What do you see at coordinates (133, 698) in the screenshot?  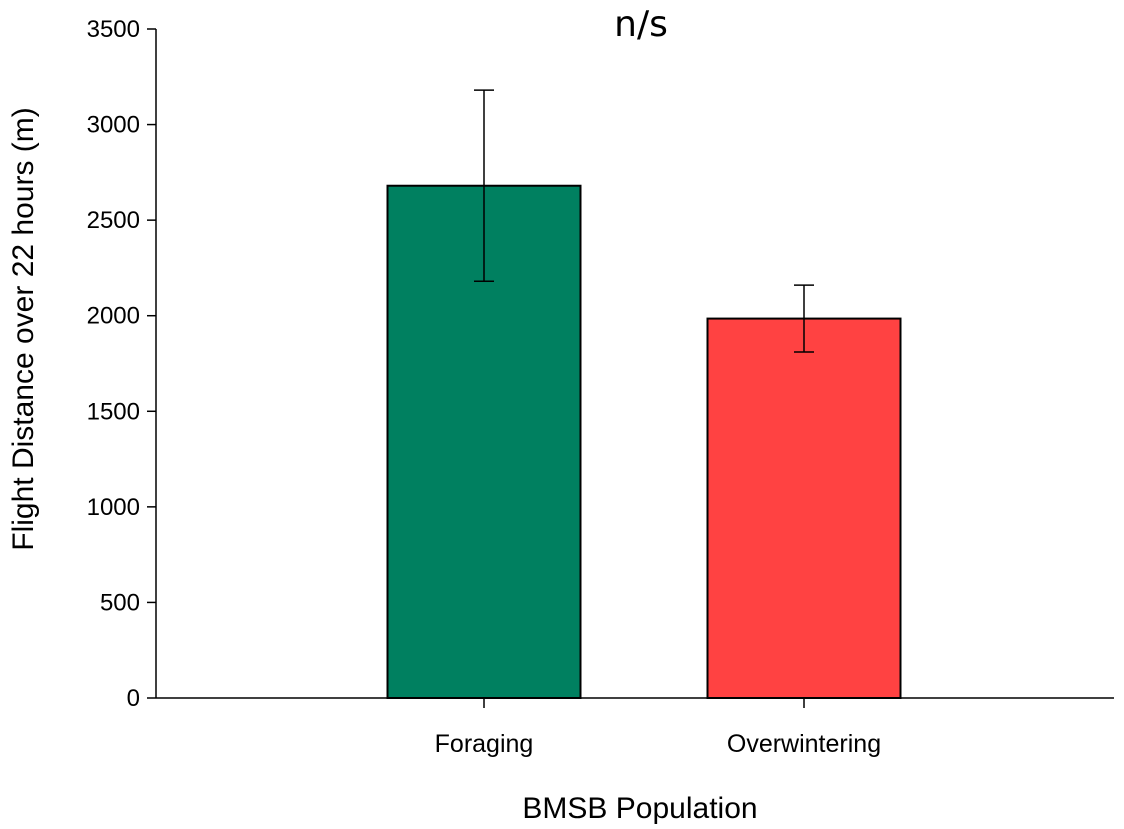 I see `y-tick-label: 0` at bounding box center [133, 698].